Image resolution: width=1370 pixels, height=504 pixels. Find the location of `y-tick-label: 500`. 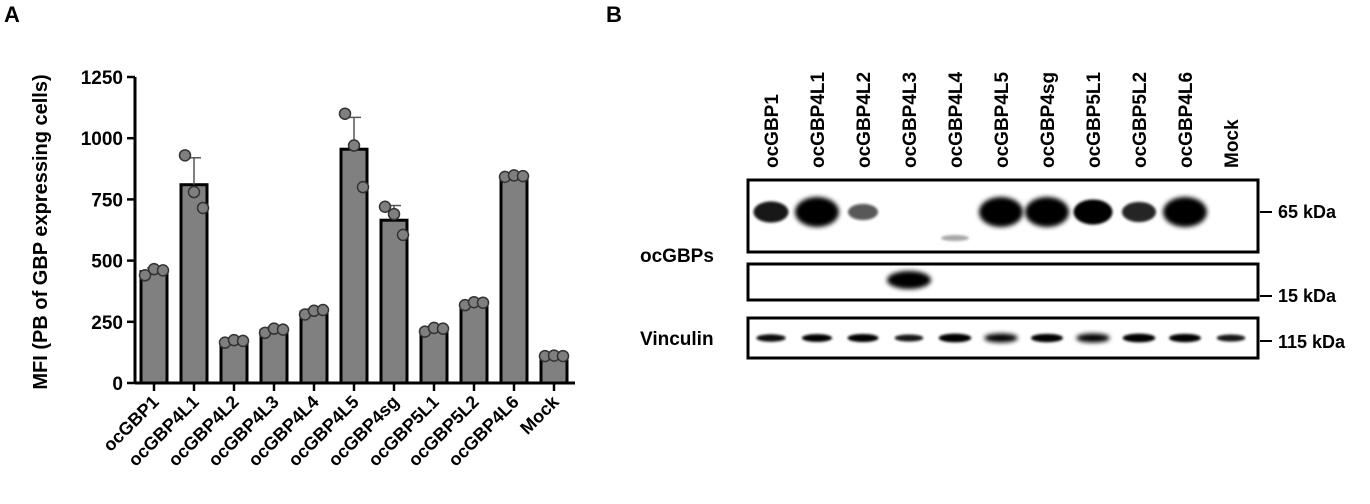

y-tick-label: 500 is located at coordinates (107, 262).